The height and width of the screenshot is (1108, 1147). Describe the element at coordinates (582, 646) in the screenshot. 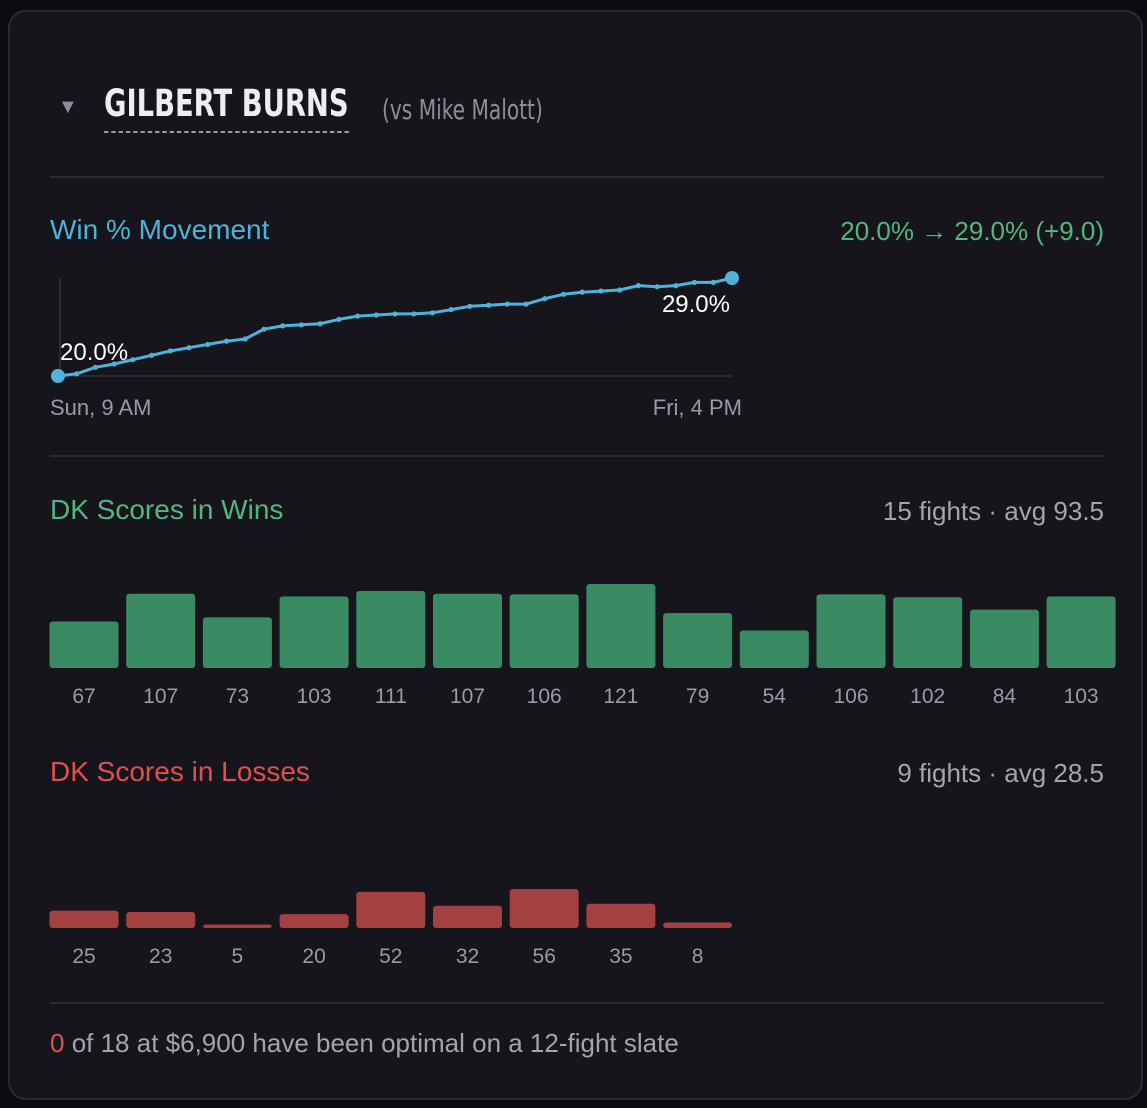

I see `wins-bar-chart: 67 107 73 103 111 107 106 121 79 54 106 102 84 103` at that location.